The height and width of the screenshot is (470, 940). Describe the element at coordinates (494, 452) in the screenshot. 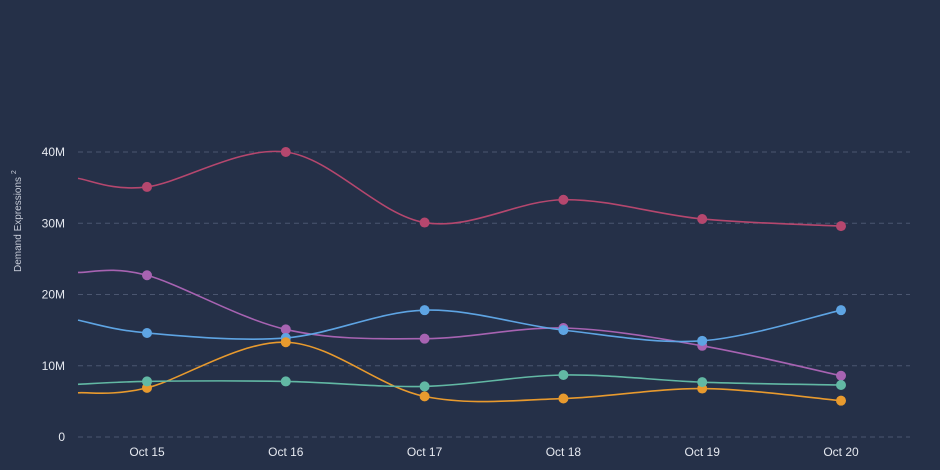

I see `x-axis: Oct 15 Oct 16 Oct 17 Oct 18 Oct 19 Oct 20` at that location.